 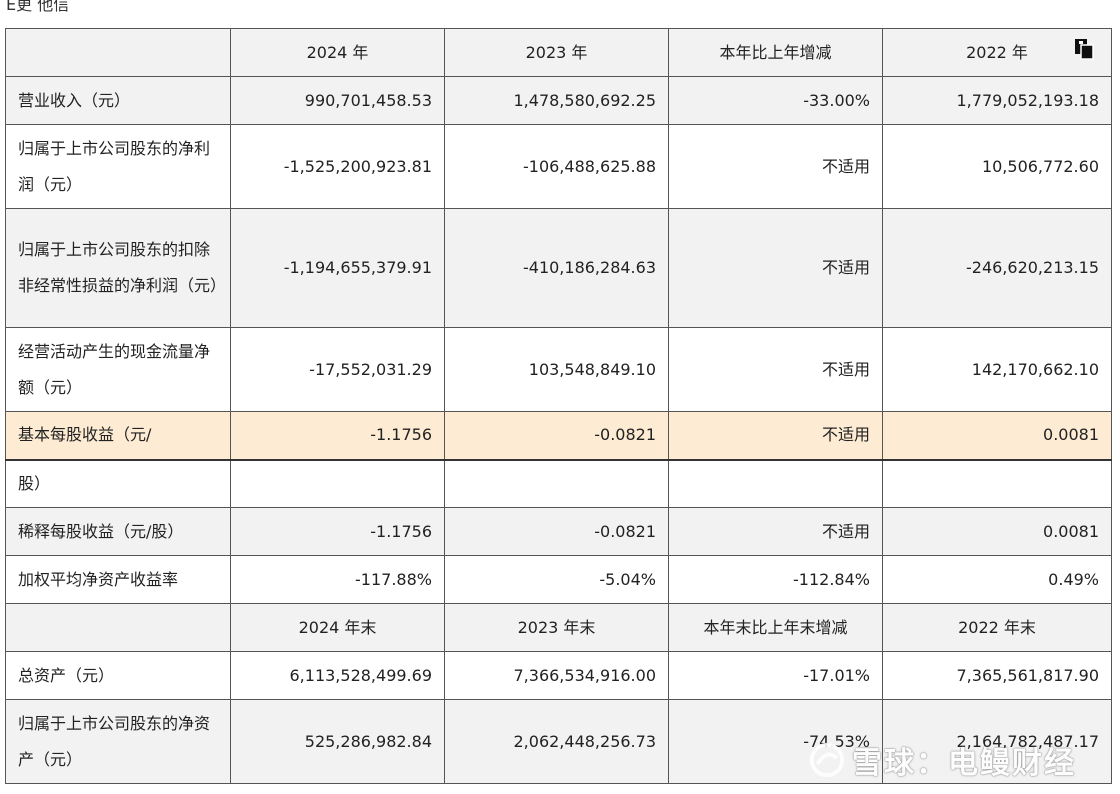 What do you see at coordinates (337, 52) in the screenshot?
I see `header-cell: 2024 年` at bounding box center [337, 52].